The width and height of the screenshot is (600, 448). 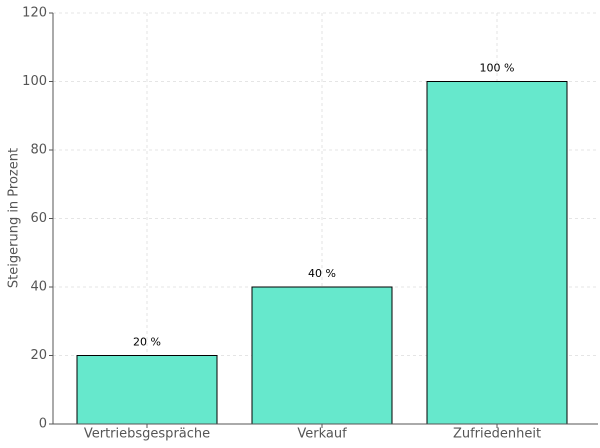 I want to click on y-tick-label: 20, so click(x=38, y=355).